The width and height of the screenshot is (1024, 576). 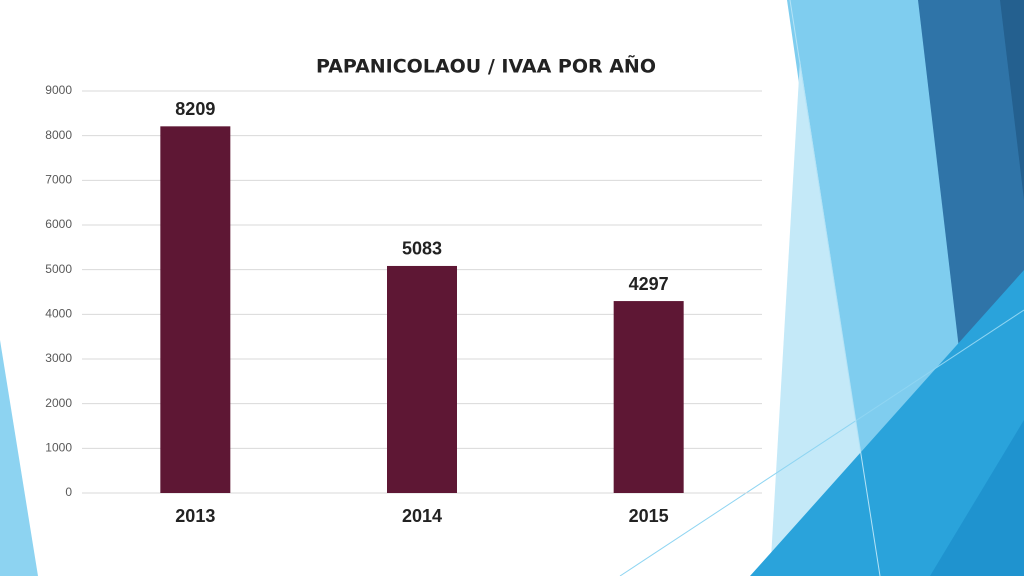 What do you see at coordinates (68, 492) in the screenshot?
I see `y-tick-label: 0` at bounding box center [68, 492].